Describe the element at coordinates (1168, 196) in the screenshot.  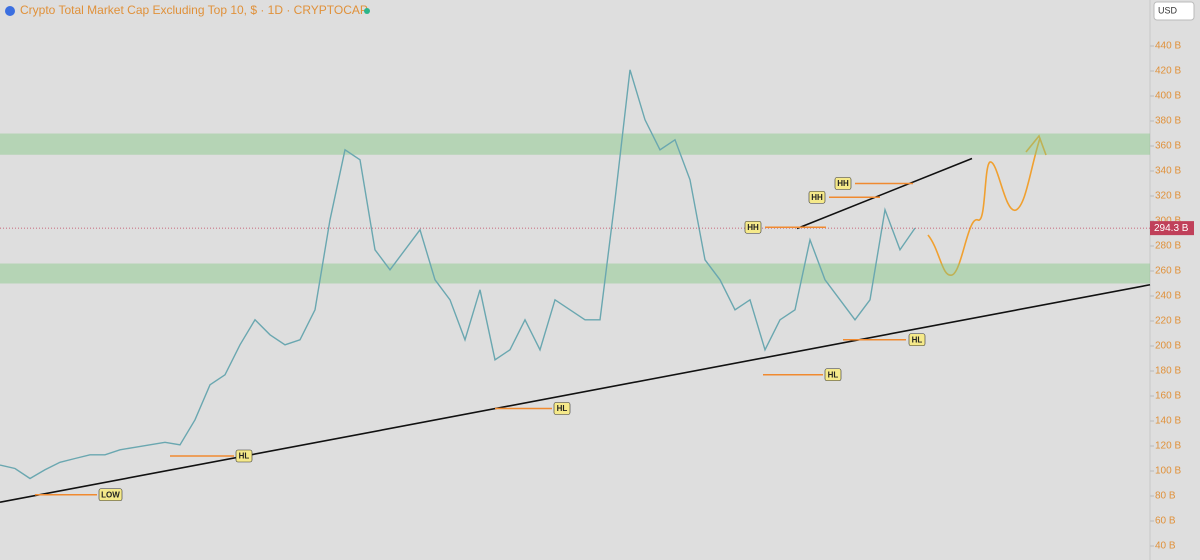
I see `y-tick-label: 320 B` at that location.